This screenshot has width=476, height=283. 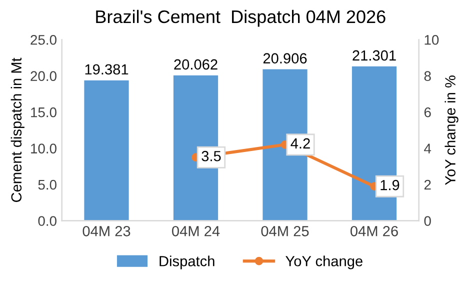 I want to click on y-tick-label: 5.0, so click(x=47, y=185).